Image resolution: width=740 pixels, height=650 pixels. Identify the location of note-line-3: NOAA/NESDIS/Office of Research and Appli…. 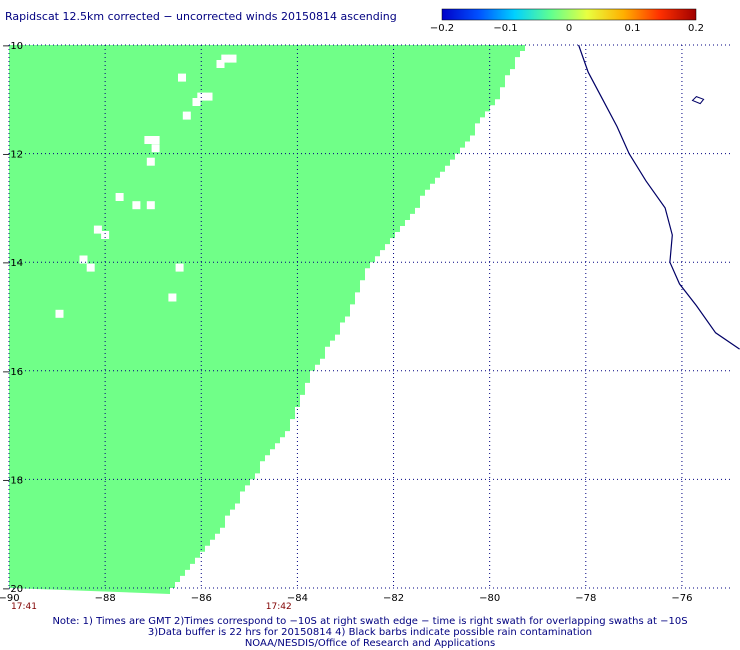
(370, 643).